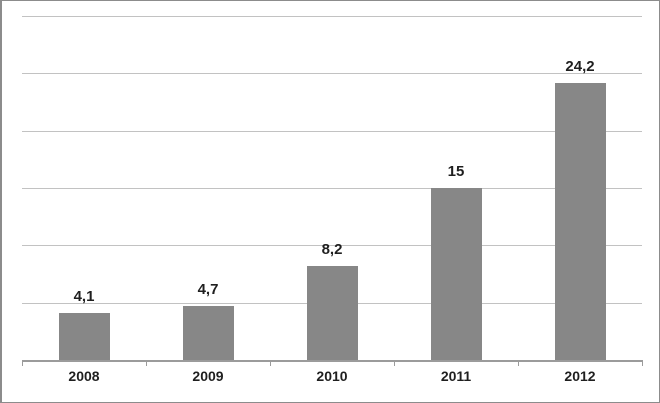  What do you see at coordinates (332, 313) in the screenshot?
I see `bar-2010` at bounding box center [332, 313].